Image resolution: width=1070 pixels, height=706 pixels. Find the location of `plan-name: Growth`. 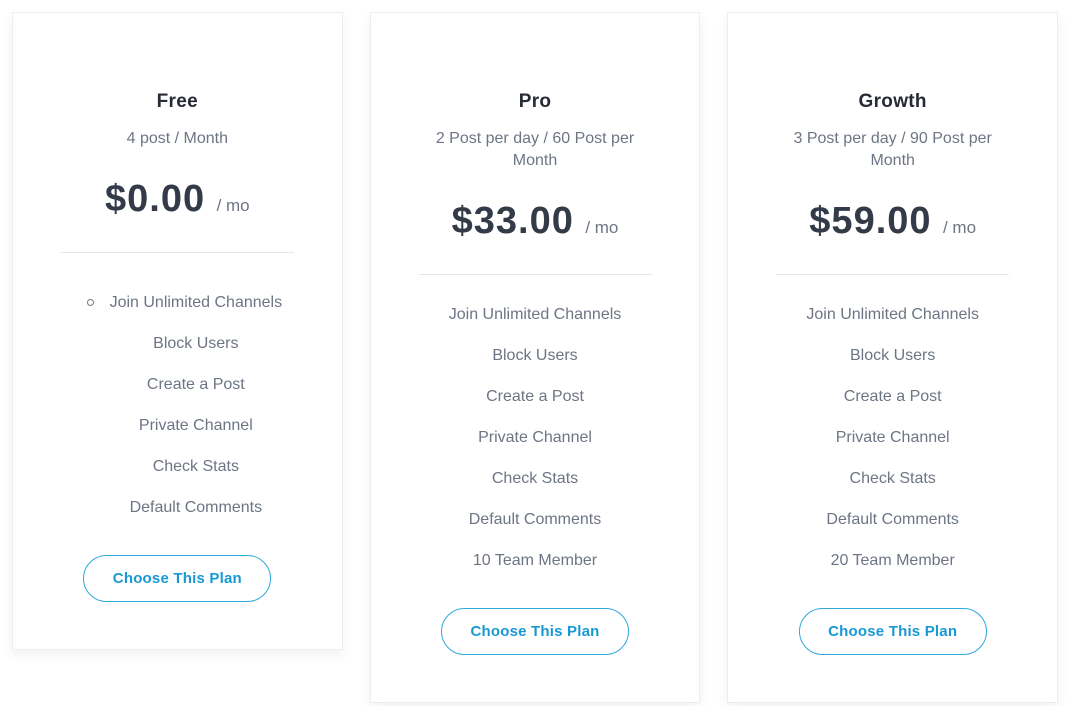

plan-name: Growth is located at coordinates (892, 101).